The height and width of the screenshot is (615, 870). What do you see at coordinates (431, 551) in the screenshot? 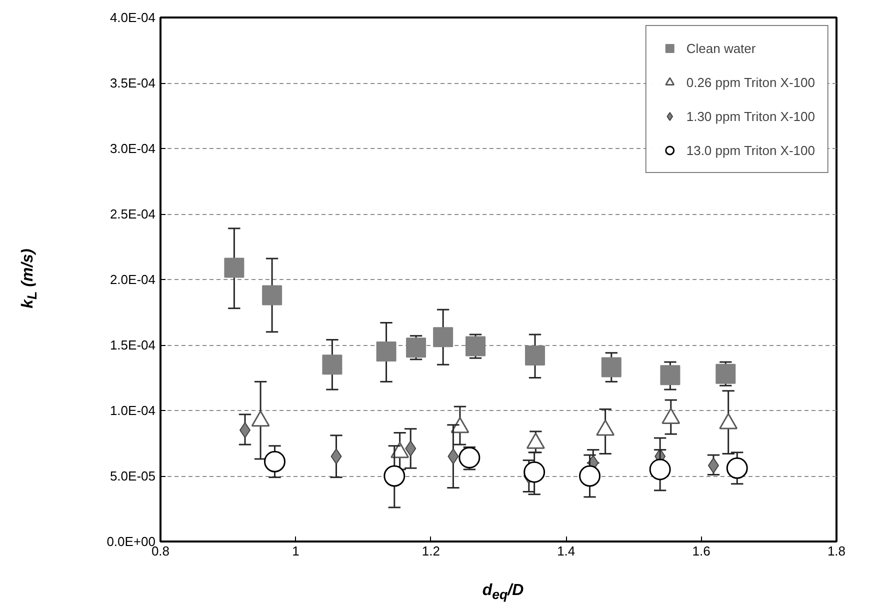
I see `x-tick-label: 1.2` at bounding box center [431, 551].